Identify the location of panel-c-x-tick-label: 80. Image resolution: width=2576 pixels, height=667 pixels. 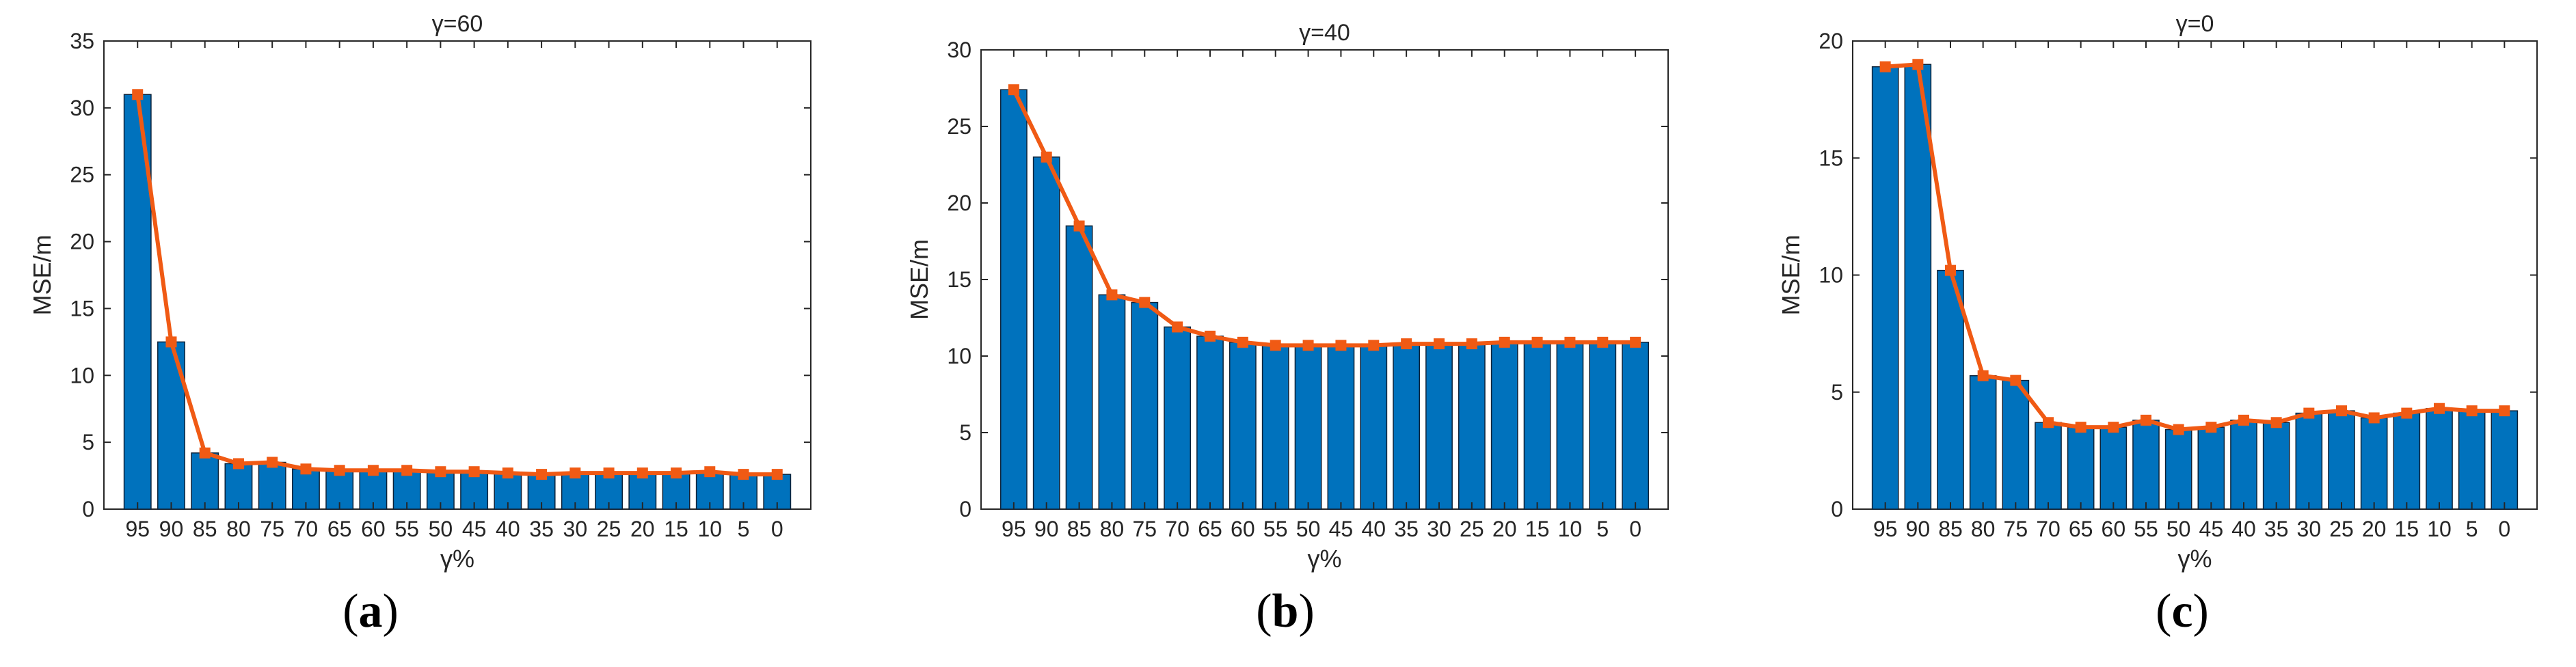
(1983, 529).